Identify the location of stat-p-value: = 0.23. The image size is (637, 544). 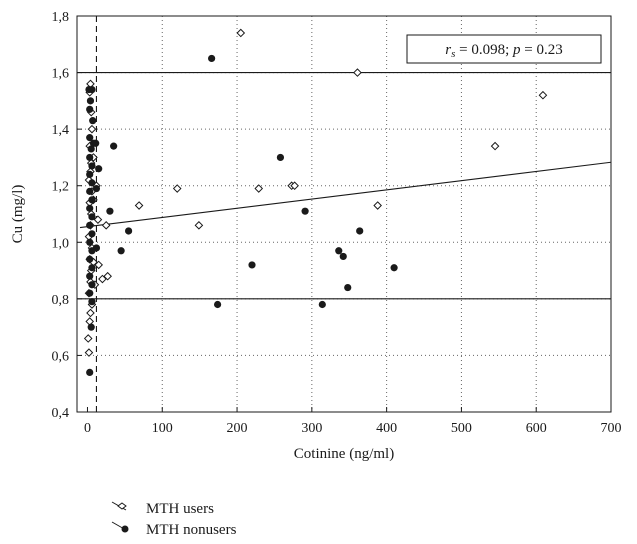
(542, 50).